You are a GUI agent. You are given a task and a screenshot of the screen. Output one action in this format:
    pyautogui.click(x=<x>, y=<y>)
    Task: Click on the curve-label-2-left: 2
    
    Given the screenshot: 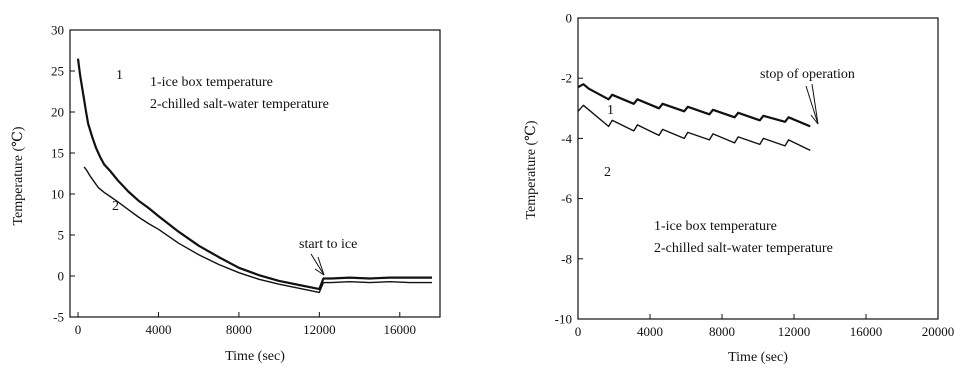 What is the action you would take?
    pyautogui.click(x=115, y=206)
    